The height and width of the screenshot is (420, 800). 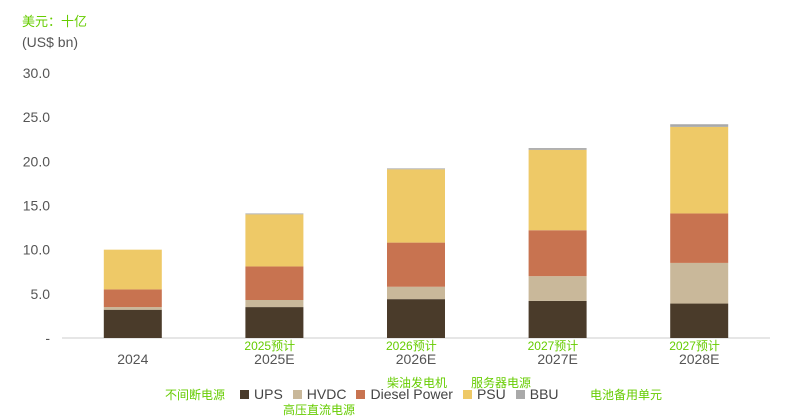 I want to click on legend-swatch-diesel, so click(x=361, y=394).